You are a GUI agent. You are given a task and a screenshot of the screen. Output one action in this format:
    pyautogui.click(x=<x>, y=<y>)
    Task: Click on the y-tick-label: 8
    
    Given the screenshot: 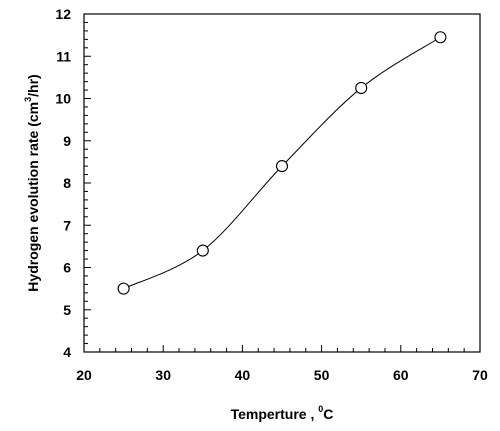 What is the action you would take?
    pyautogui.click(x=67, y=183)
    